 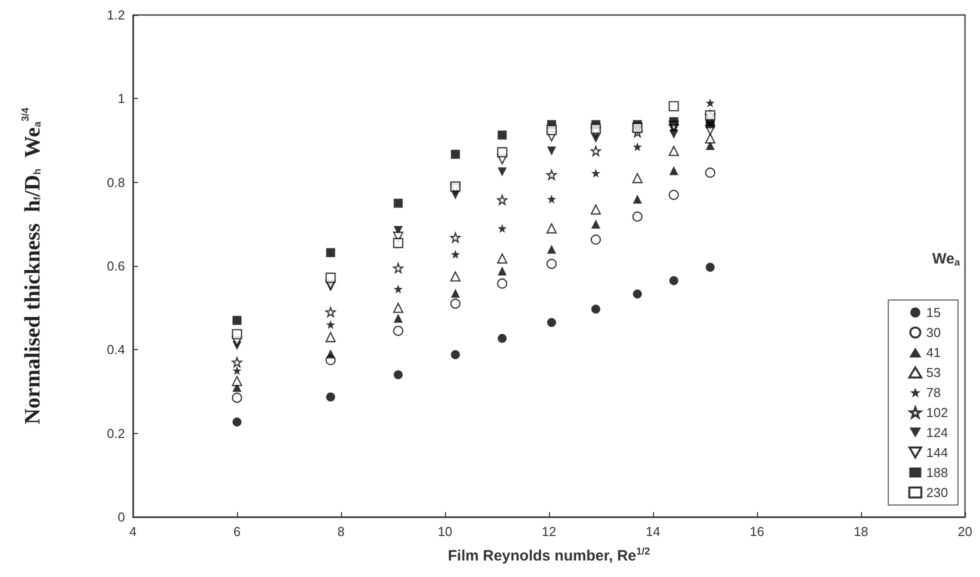 I want to click on legend-label: 53, so click(x=933, y=372).